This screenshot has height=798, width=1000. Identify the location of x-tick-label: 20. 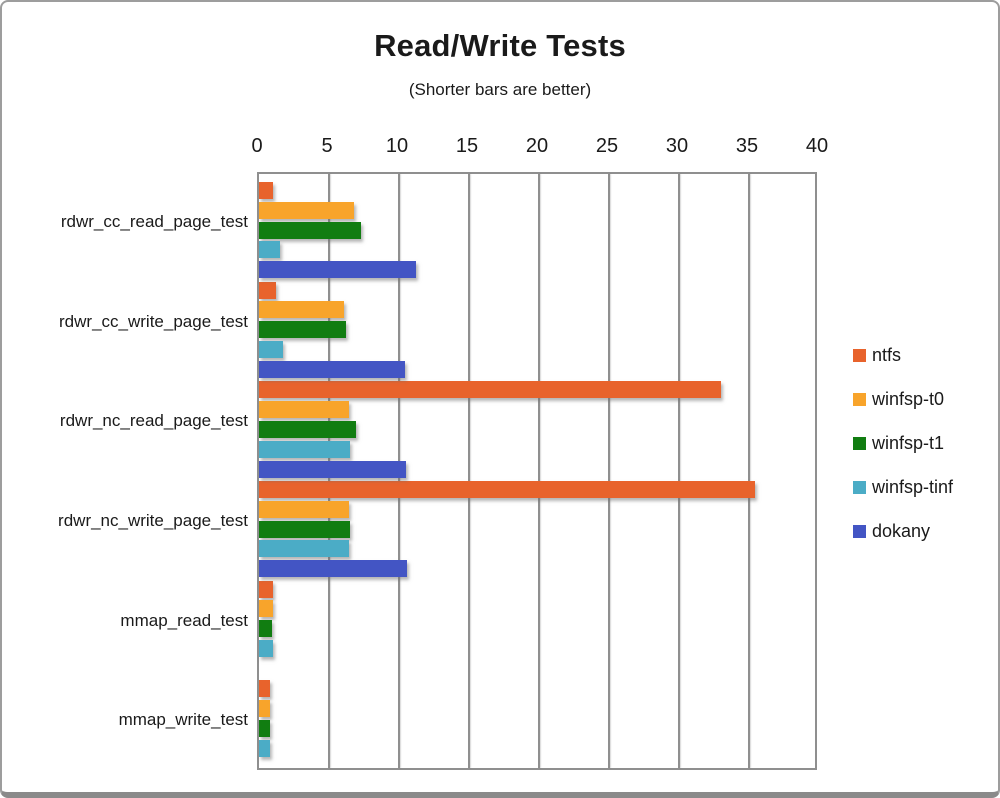
(537, 146).